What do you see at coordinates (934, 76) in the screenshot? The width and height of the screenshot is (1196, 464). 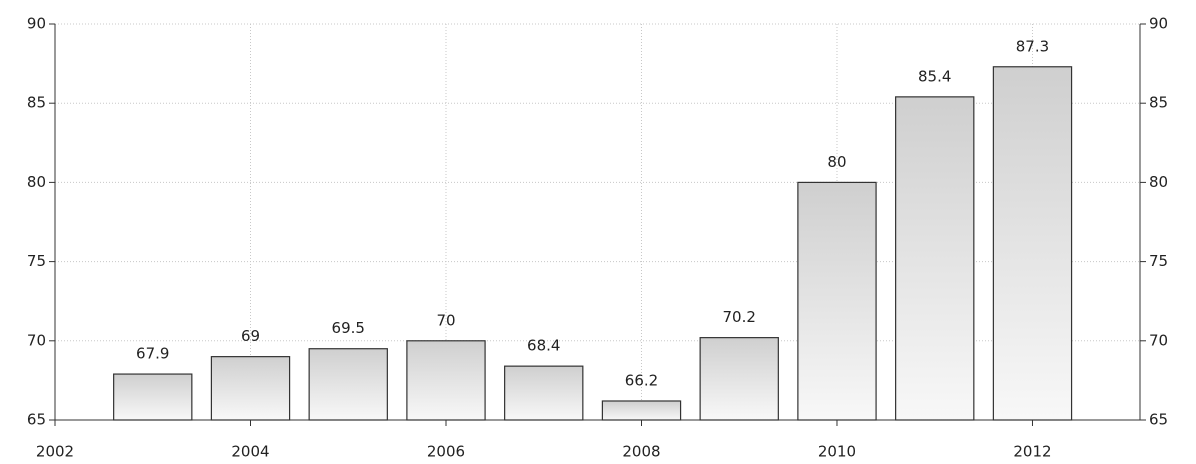 I see `data-label: 85.4` at bounding box center [934, 76].